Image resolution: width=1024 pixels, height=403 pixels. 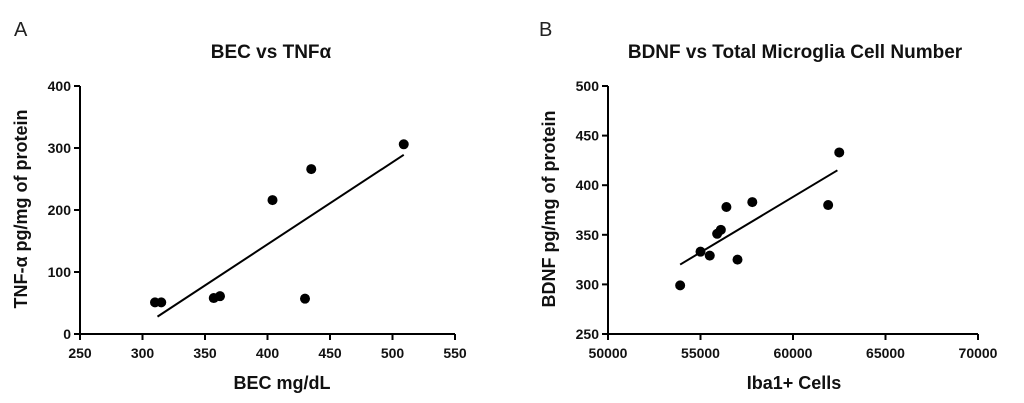 What do you see at coordinates (393, 353) in the screenshot?
I see `chart-a-x-tick-label: 500` at bounding box center [393, 353].